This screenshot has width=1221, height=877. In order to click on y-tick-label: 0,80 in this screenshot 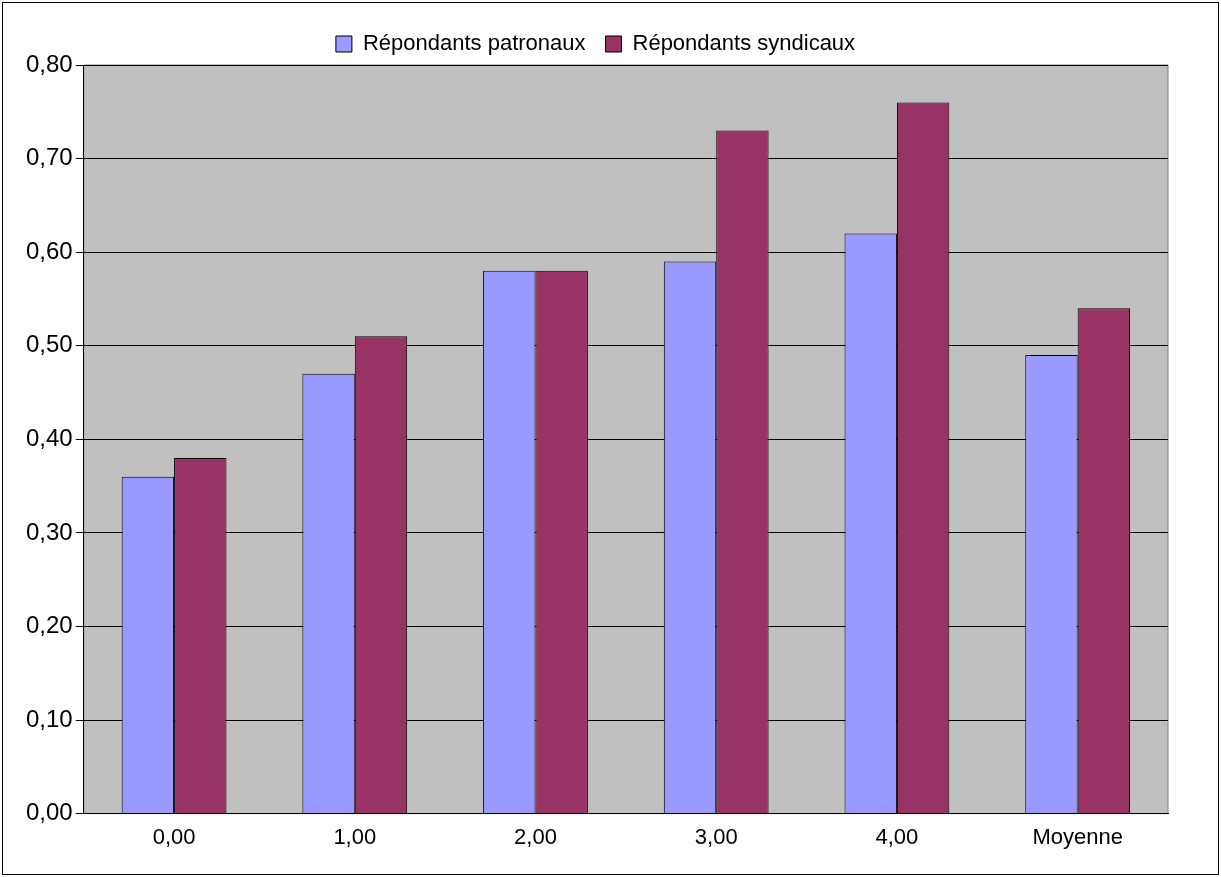, I will do `click(49, 63)`.